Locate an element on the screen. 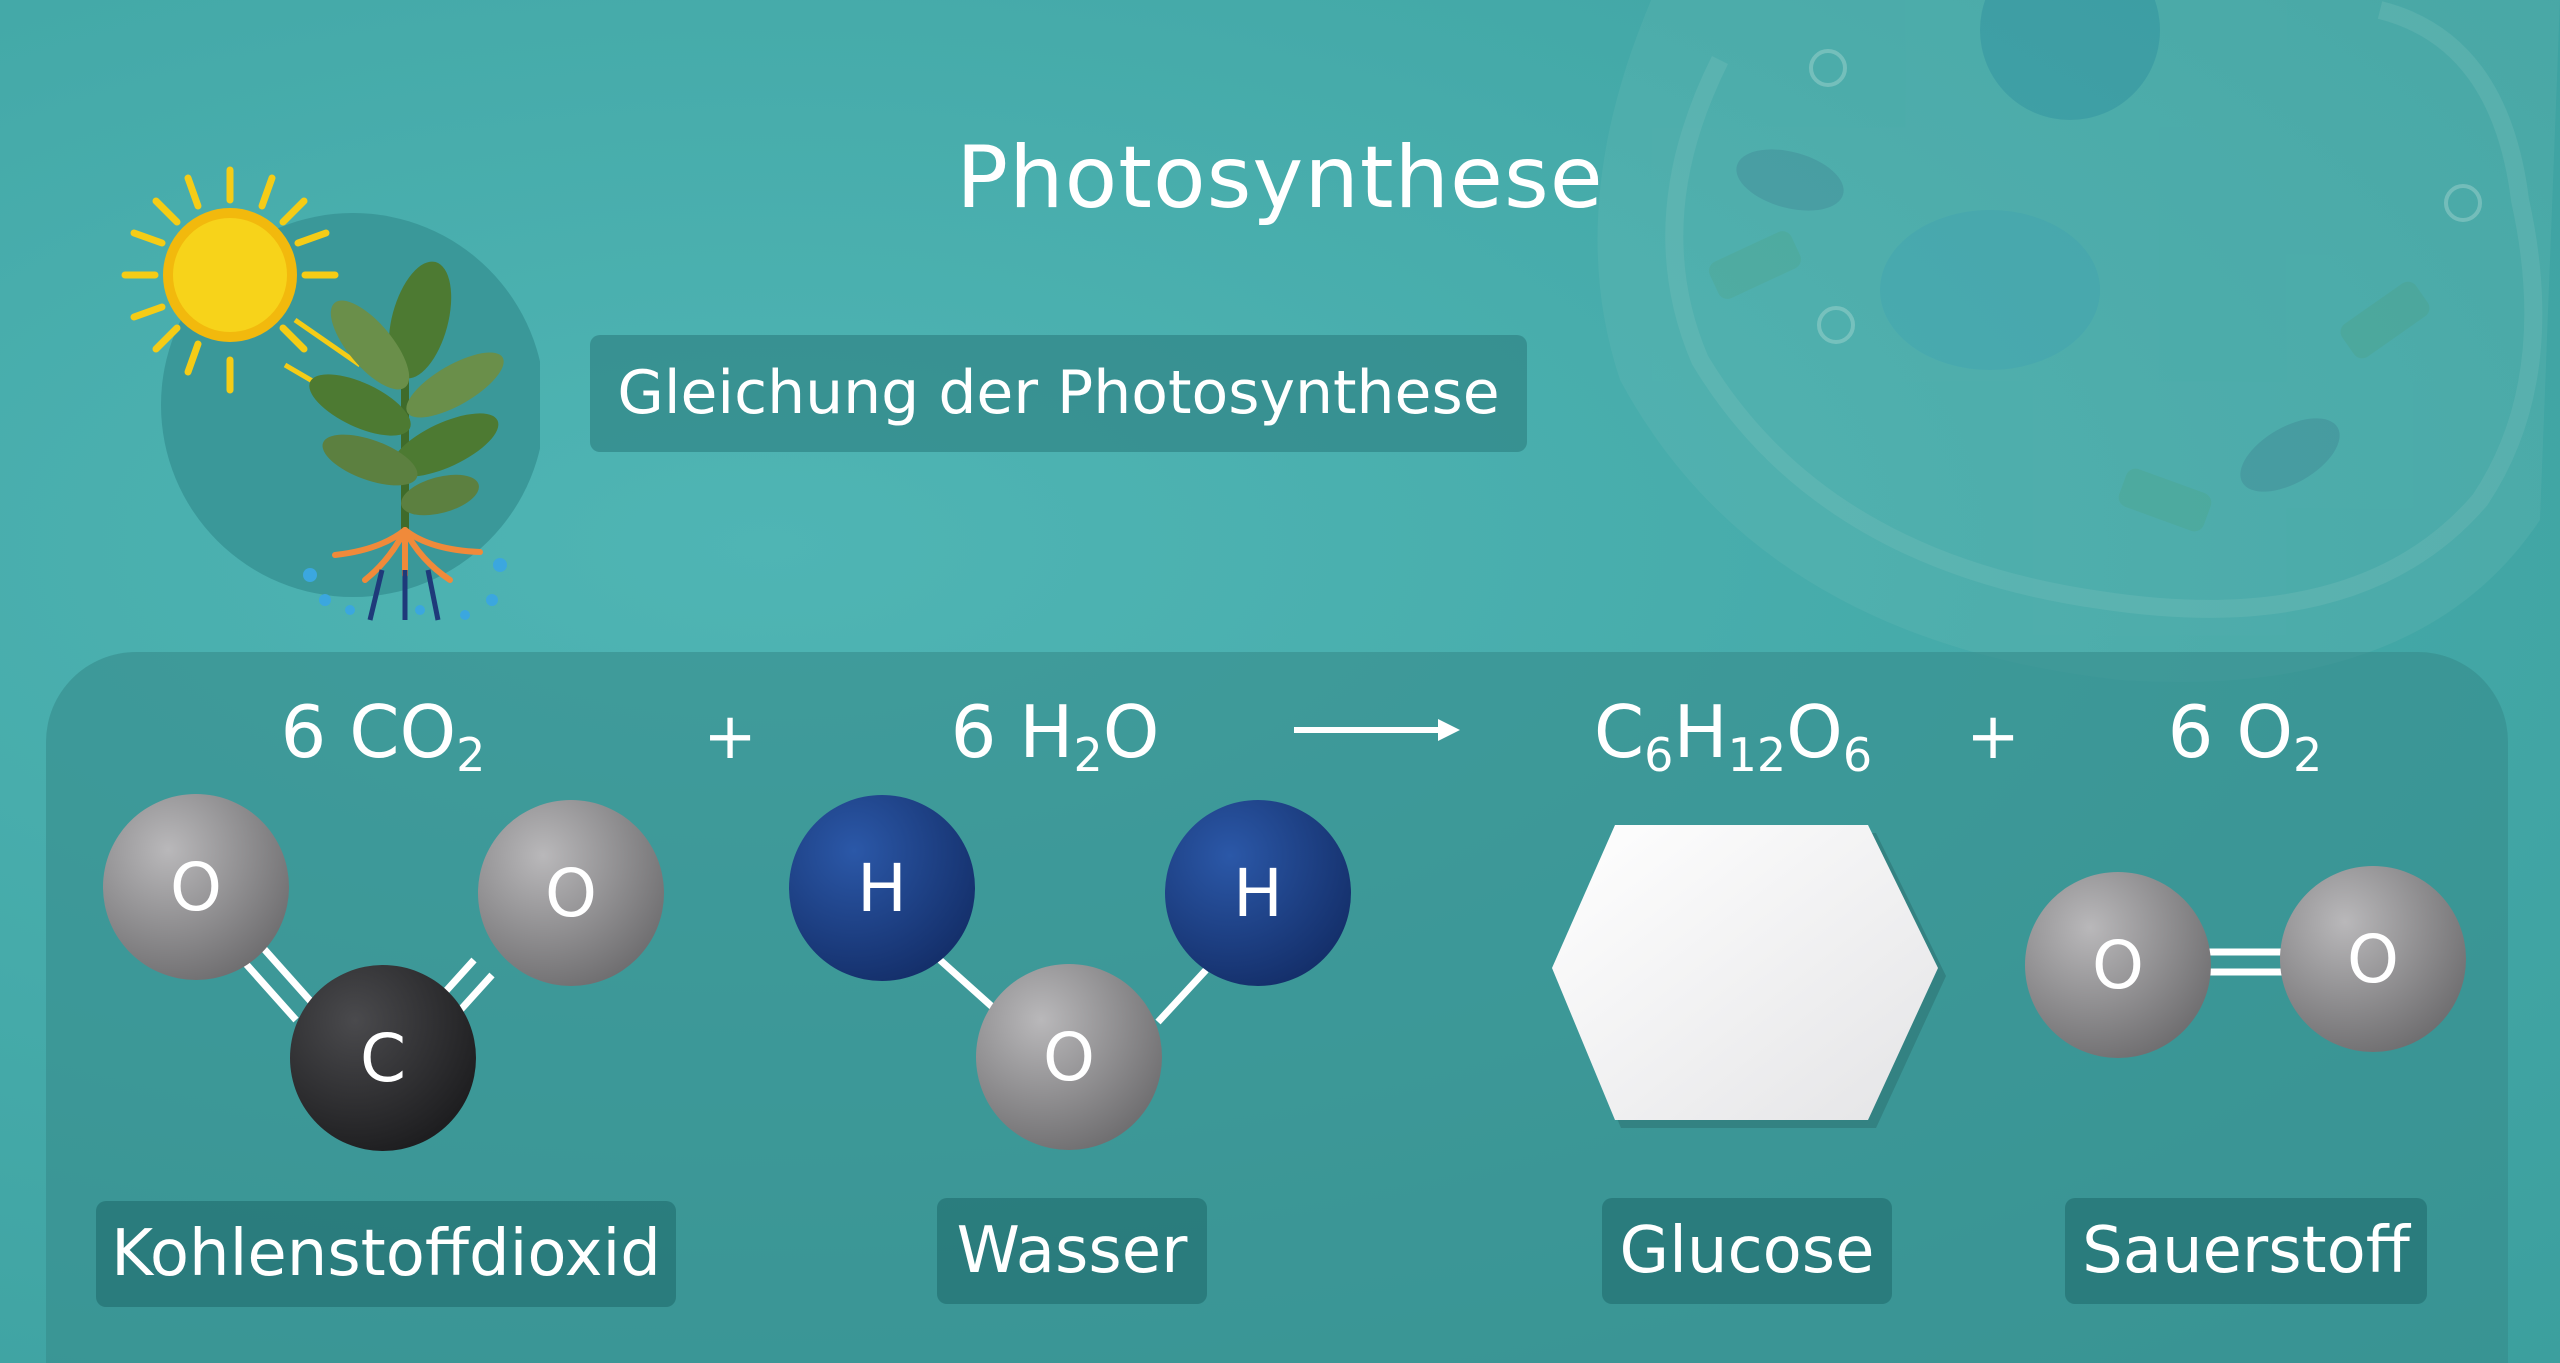  co2-molecule: O O C is located at coordinates (383, 972).